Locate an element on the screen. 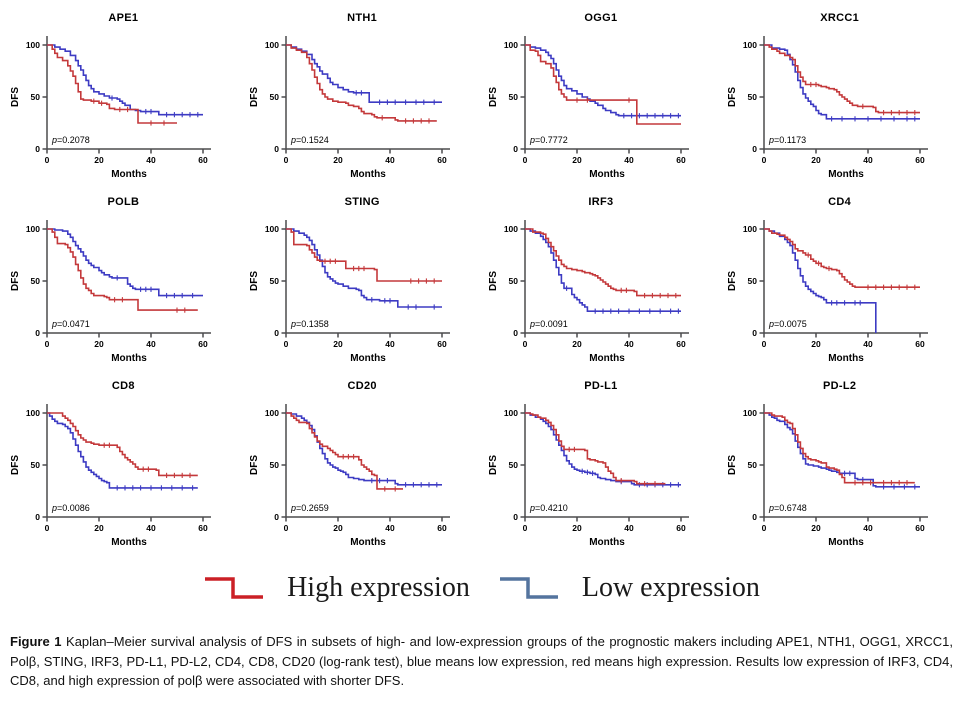 The image size is (963, 717). p-value: p=0.6748 is located at coordinates (787, 508).